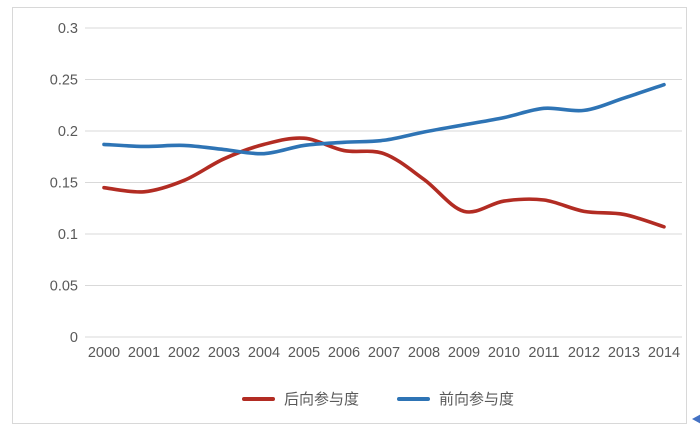 This screenshot has width=700, height=434. I want to click on corner-arrow-icon, so click(696, 419).